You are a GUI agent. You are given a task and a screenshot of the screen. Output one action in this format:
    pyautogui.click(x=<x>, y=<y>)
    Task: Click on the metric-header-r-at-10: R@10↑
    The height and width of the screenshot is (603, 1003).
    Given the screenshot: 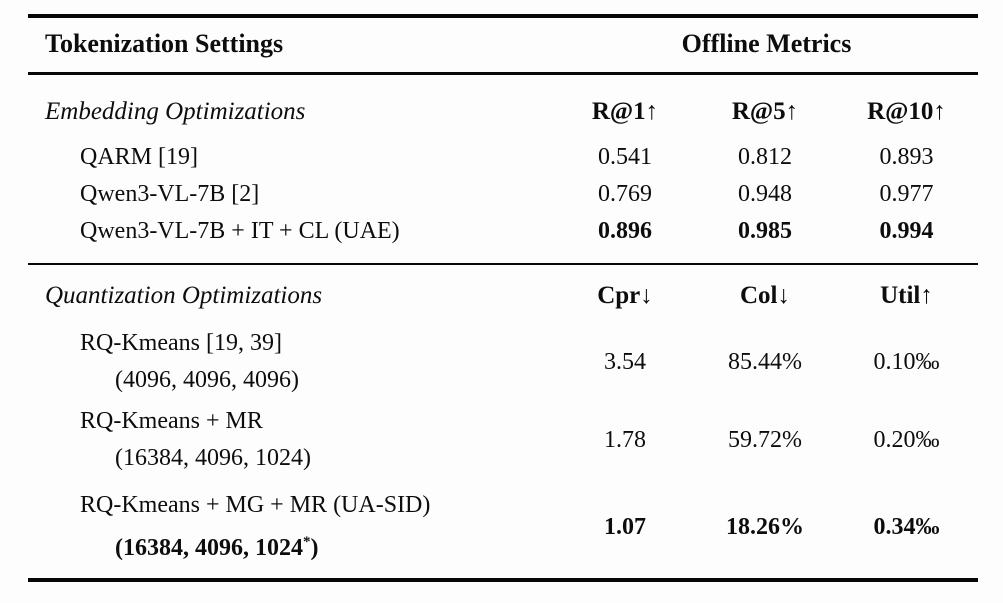 What is the action you would take?
    pyautogui.click(x=906, y=107)
    